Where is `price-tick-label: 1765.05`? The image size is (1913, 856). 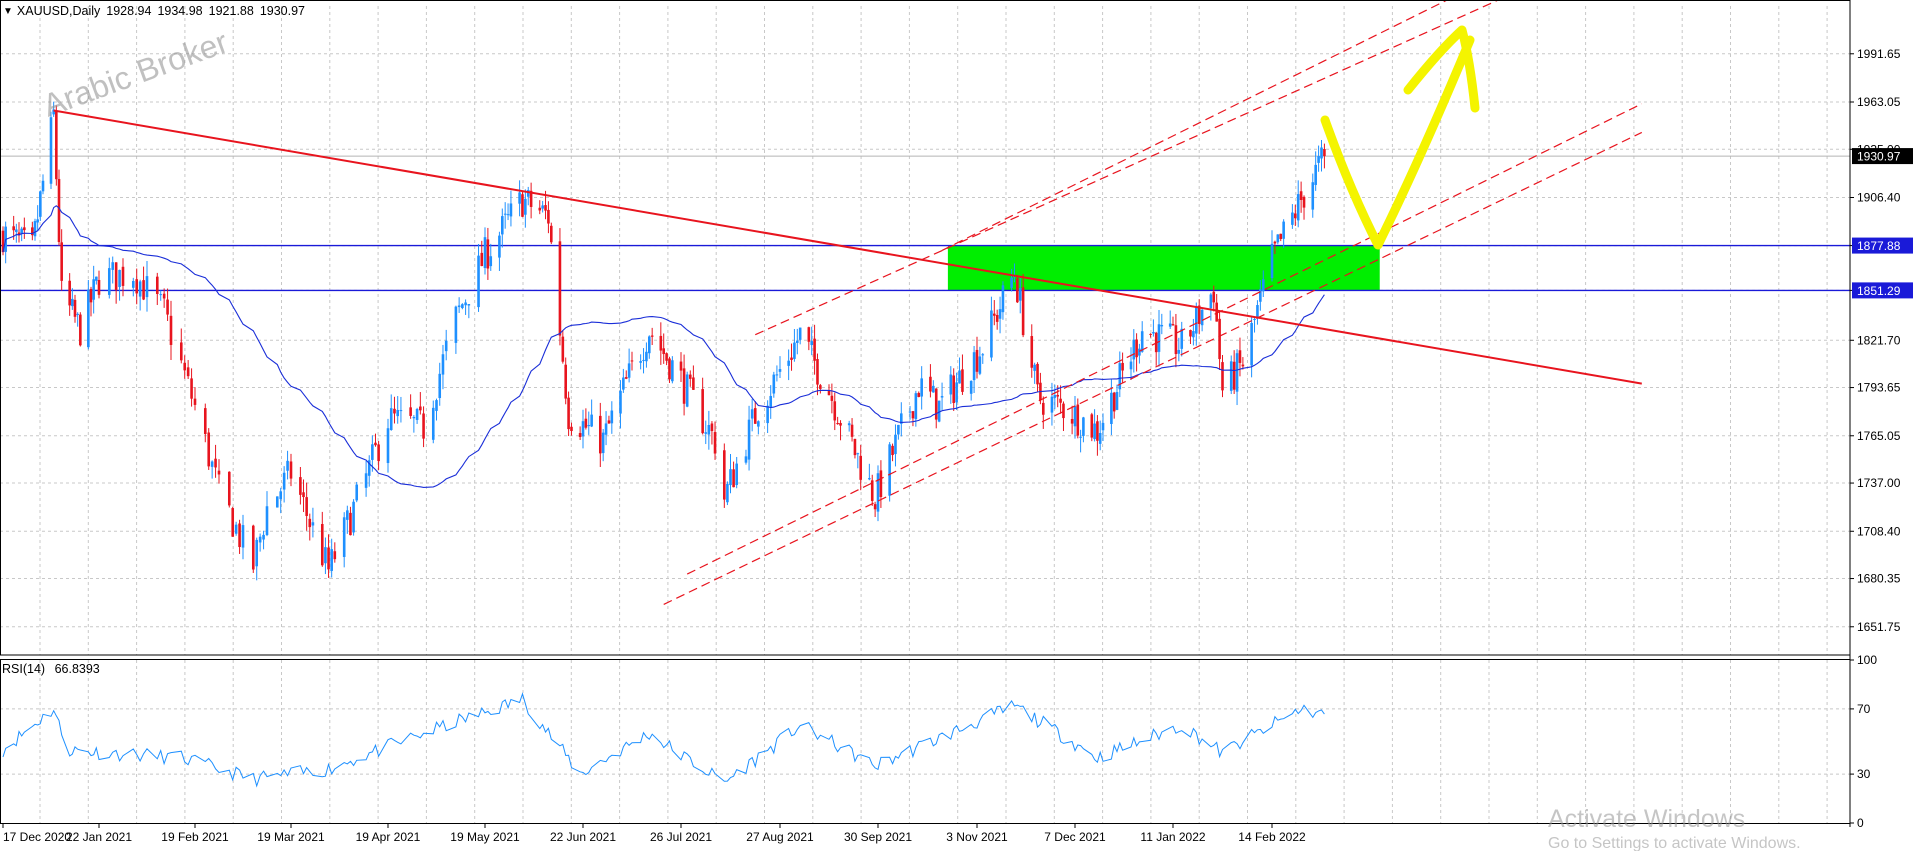
price-tick-label: 1765.05 is located at coordinates (1879, 436).